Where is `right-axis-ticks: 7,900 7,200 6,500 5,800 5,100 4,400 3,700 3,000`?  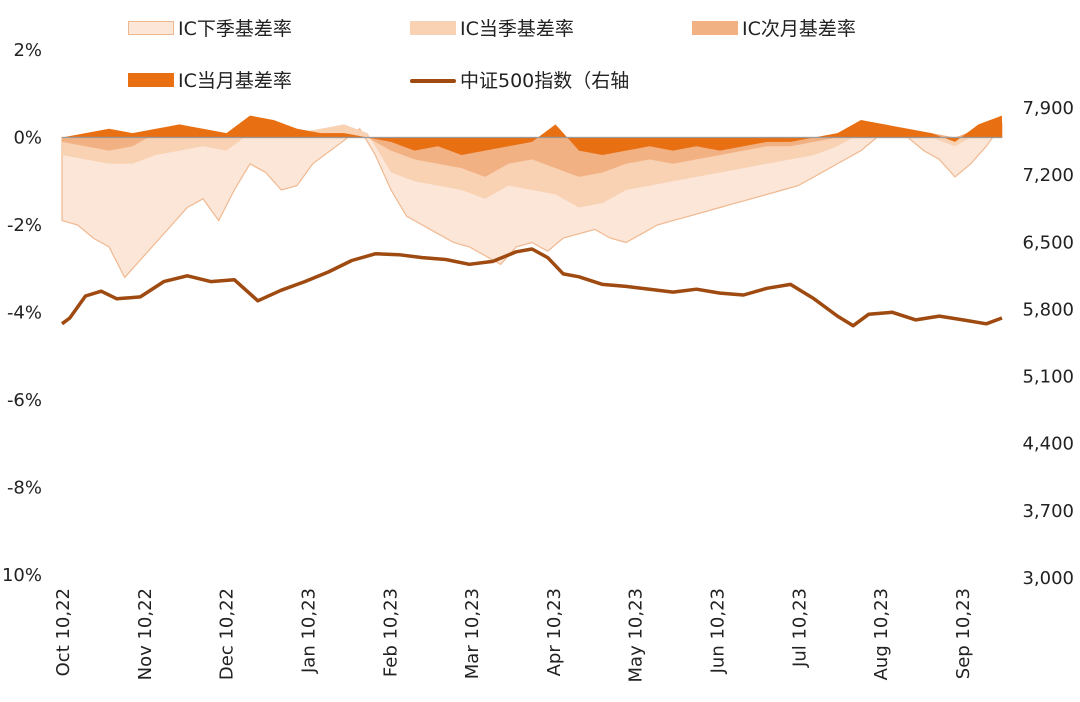 right-axis-ticks: 7,900 7,200 6,500 5,800 5,100 4,400 3,700 3,000 is located at coordinates (1048, 343).